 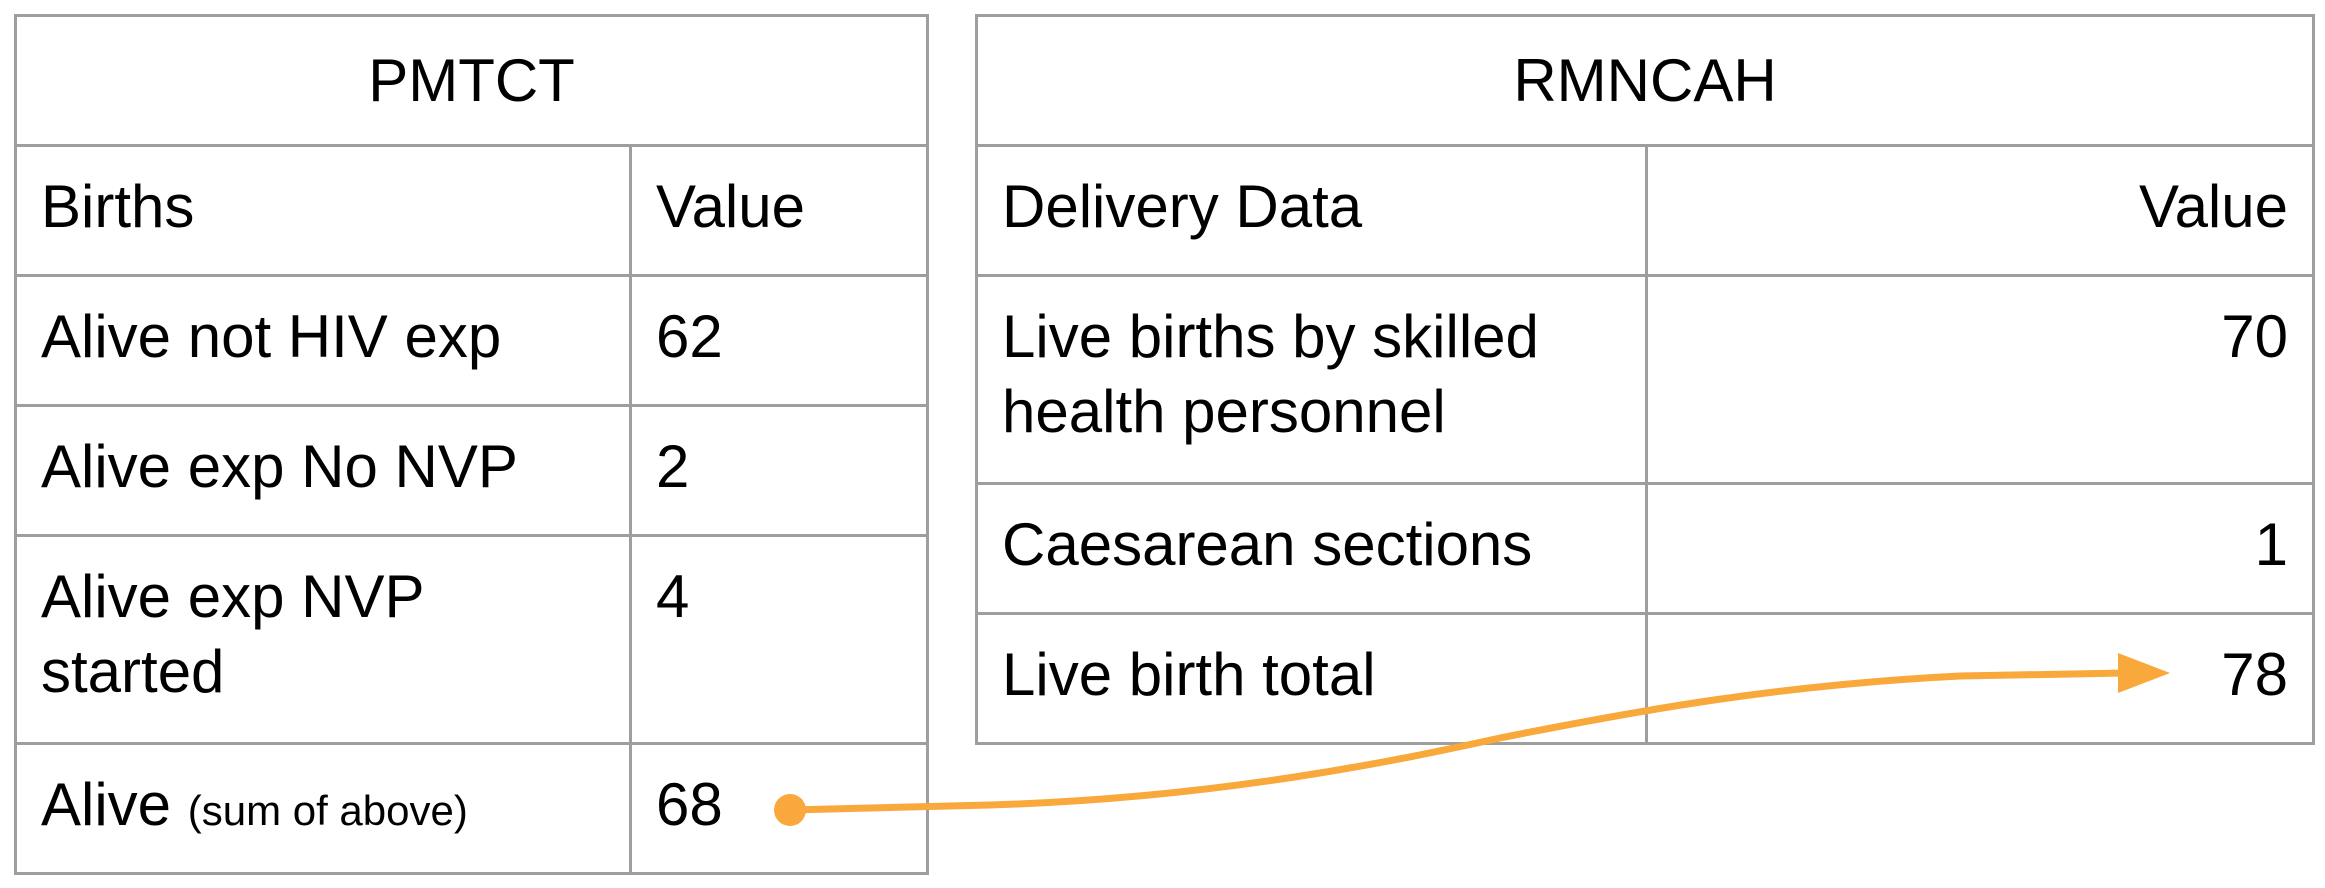 I want to click on rmncah-title: RMNCAH, so click(x=1645, y=80).